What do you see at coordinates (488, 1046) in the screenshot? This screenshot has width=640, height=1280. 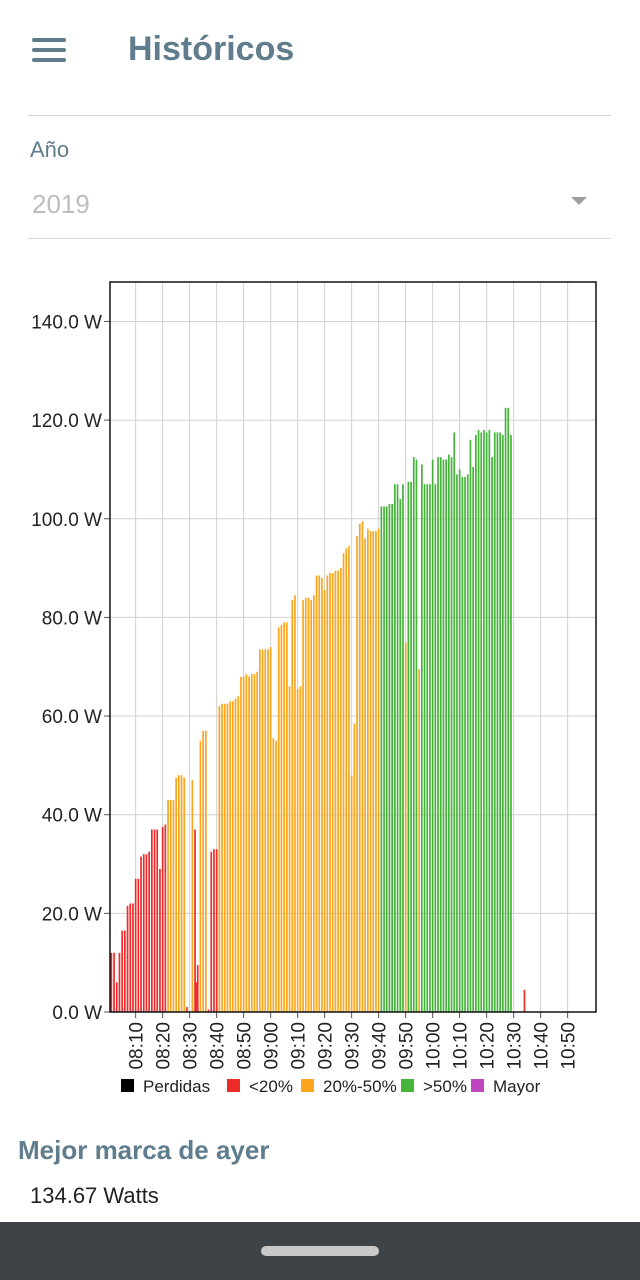 I see `x-tick-label: 10:20` at bounding box center [488, 1046].